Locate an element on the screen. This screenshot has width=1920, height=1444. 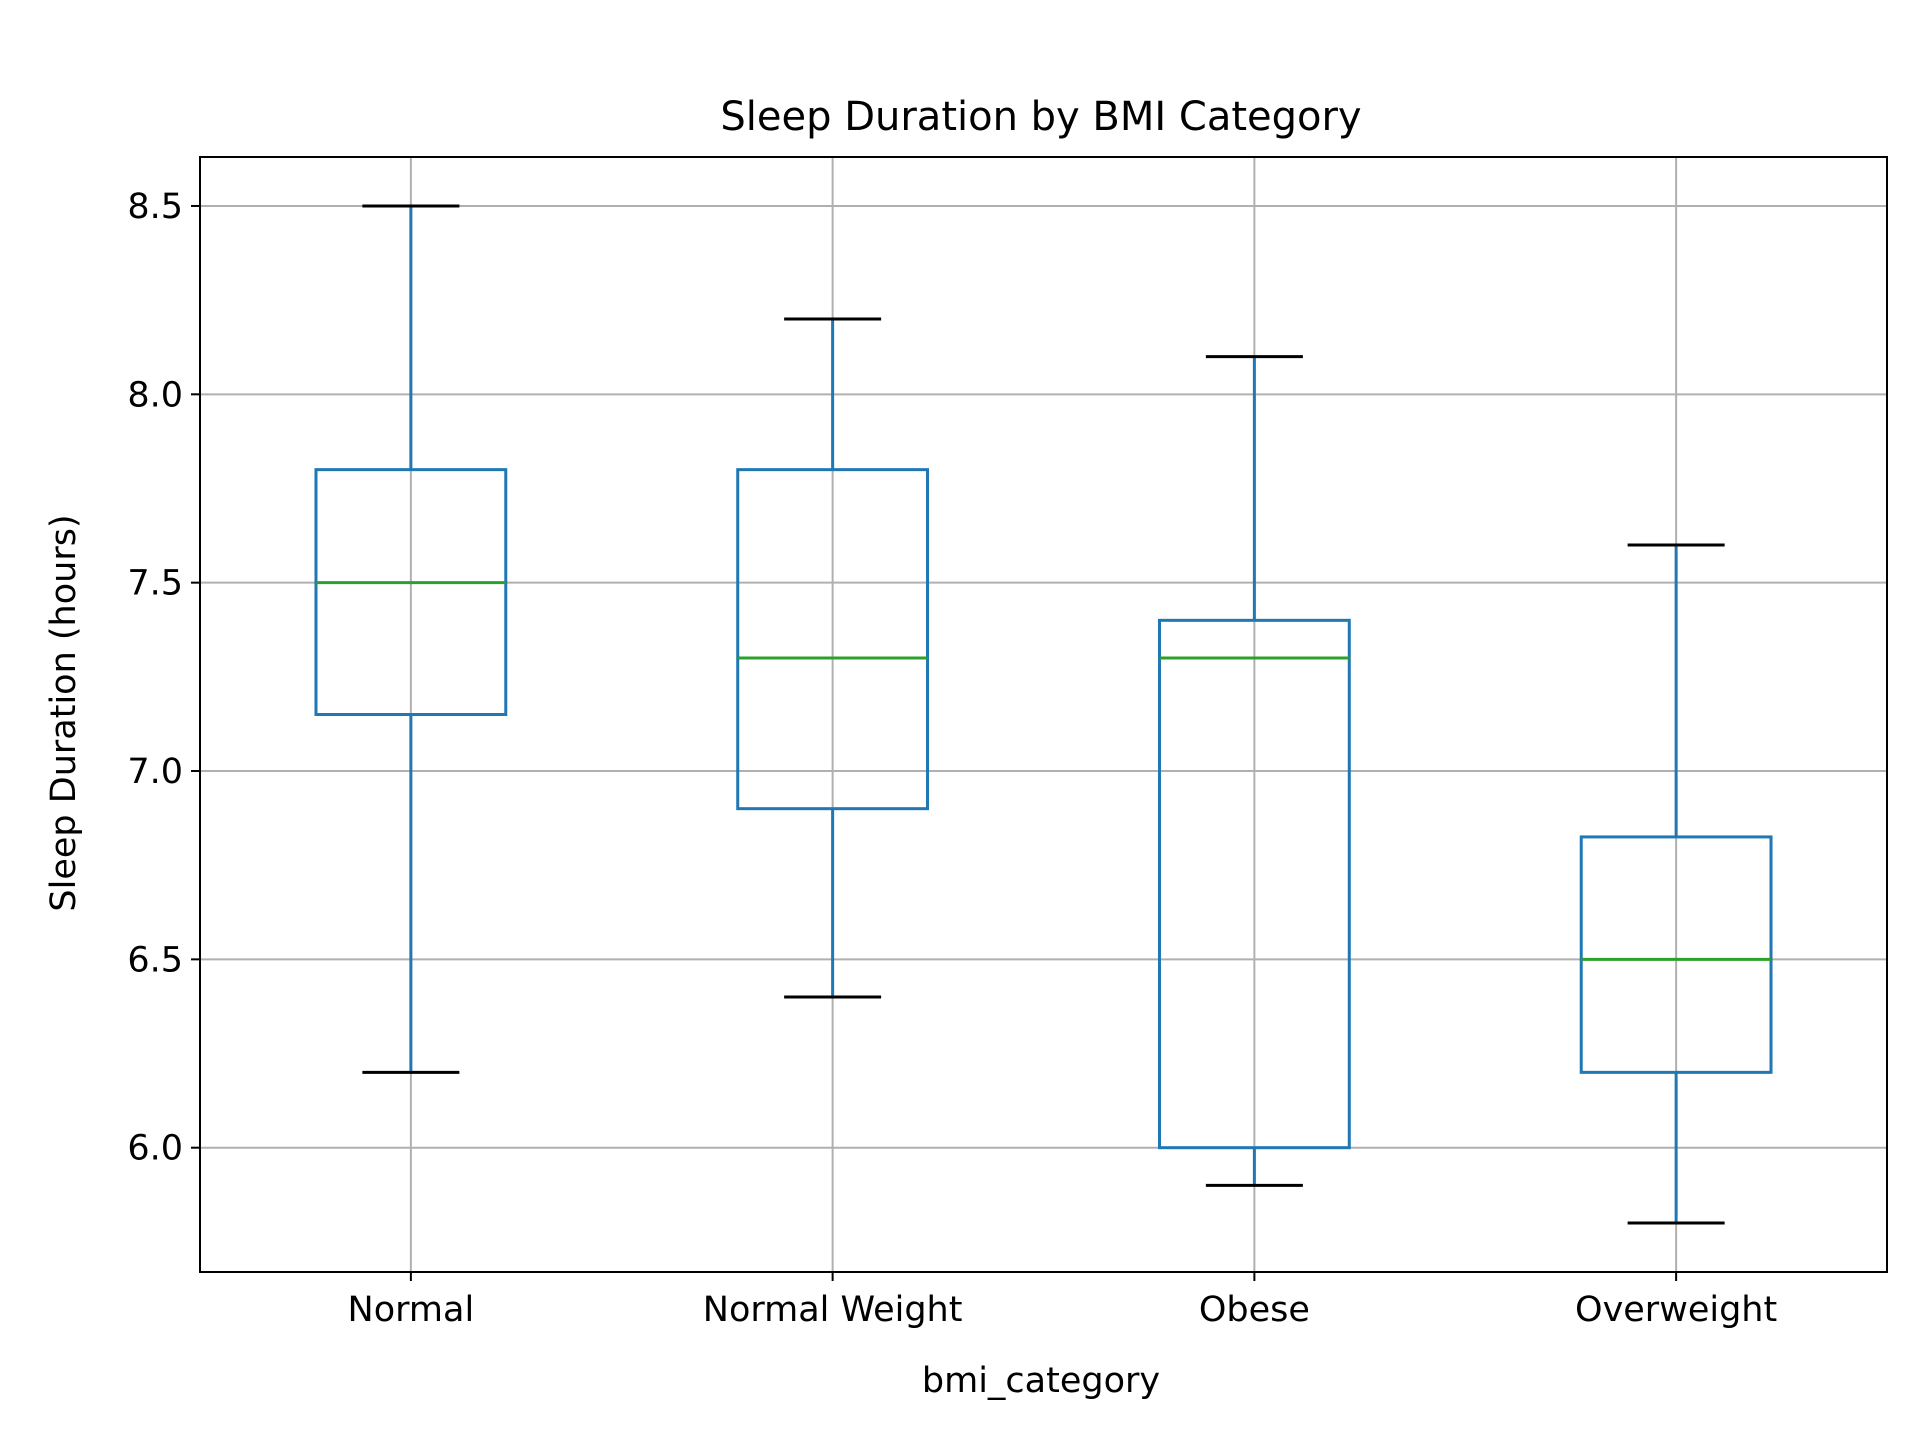
x-tick-label: Obese is located at coordinates (1254, 1310).